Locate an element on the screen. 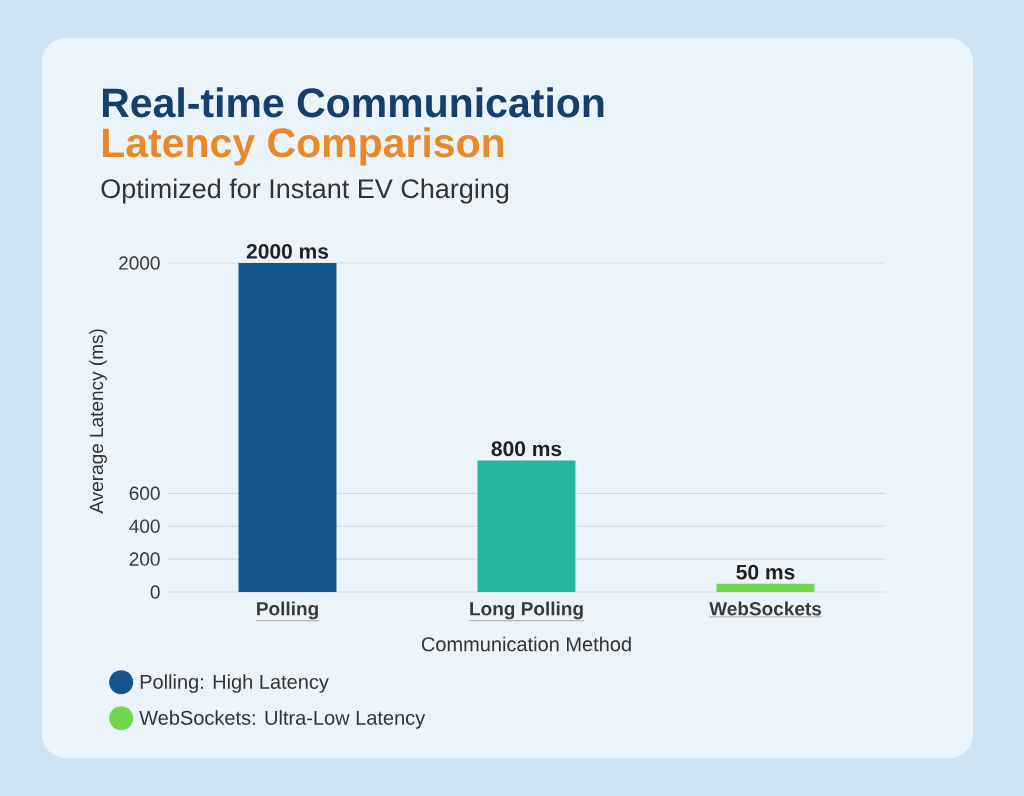 Image resolution: width=1024 pixels, height=796 pixels. chart-title: Real-time Communication is located at coordinates (353, 102).